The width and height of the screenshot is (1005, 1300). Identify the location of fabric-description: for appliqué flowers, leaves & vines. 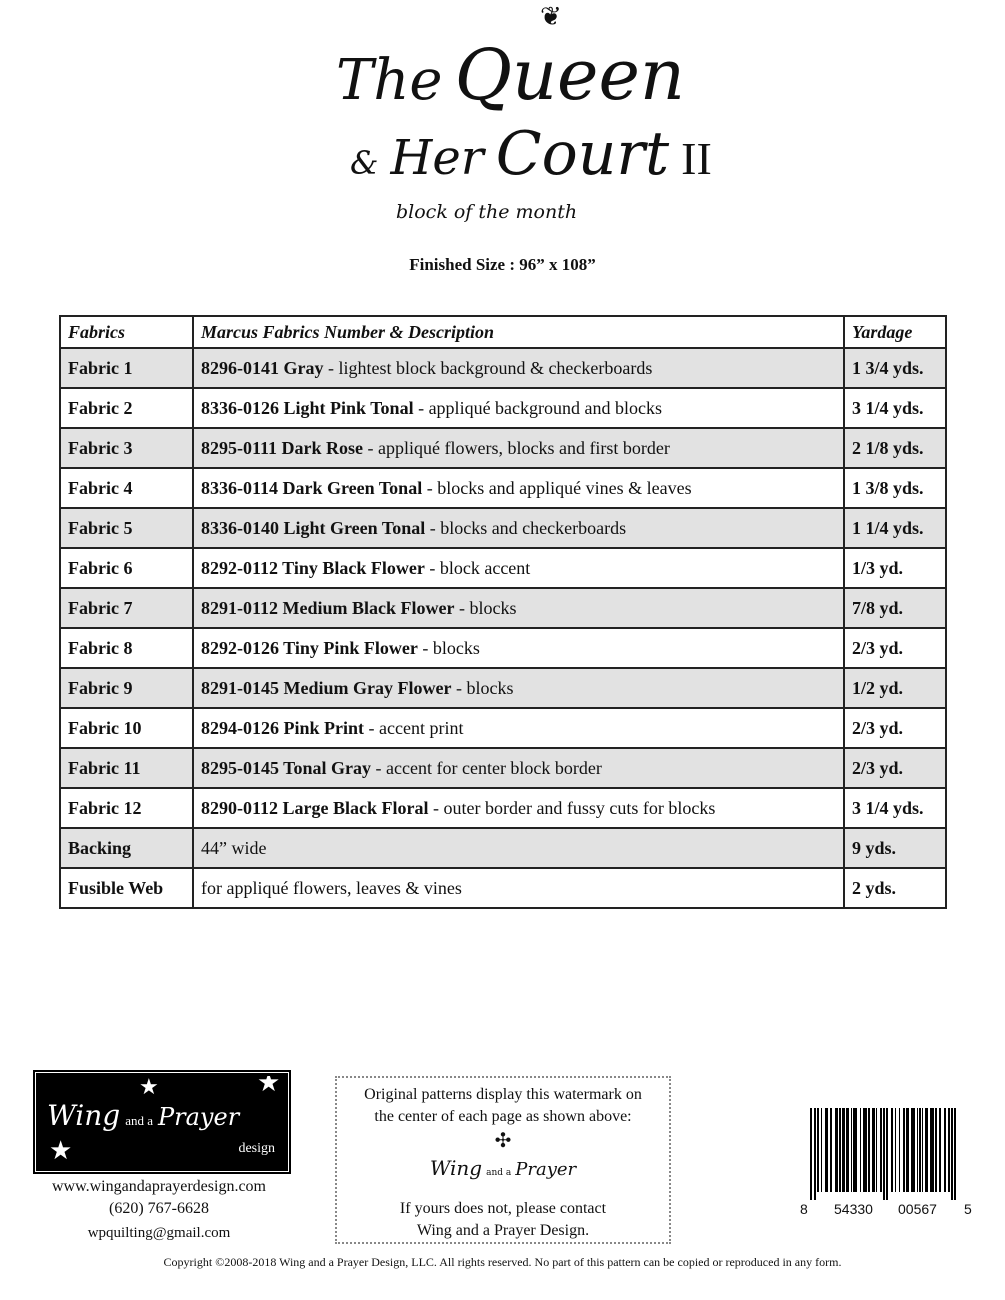
(518, 888).